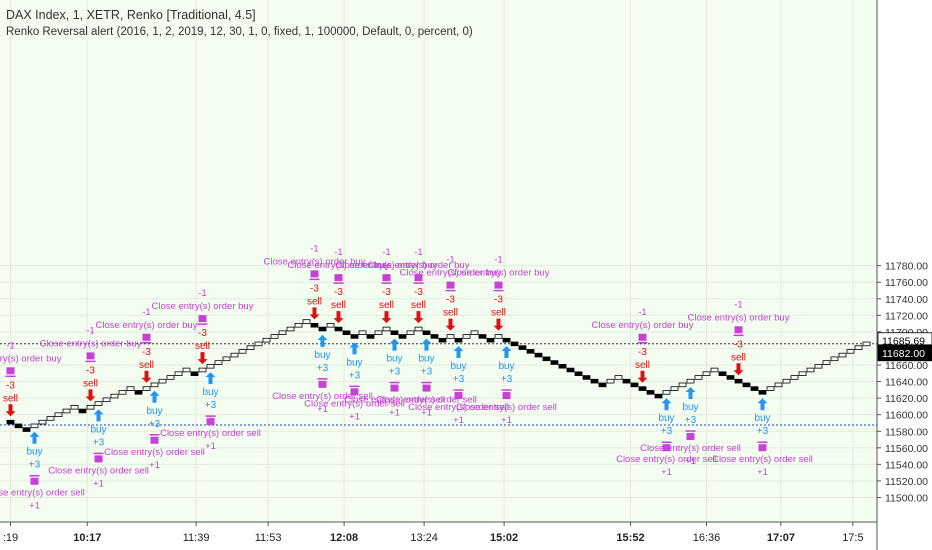  What do you see at coordinates (906, 366) in the screenshot?
I see `price-tick-label: 11660.00` at bounding box center [906, 366].